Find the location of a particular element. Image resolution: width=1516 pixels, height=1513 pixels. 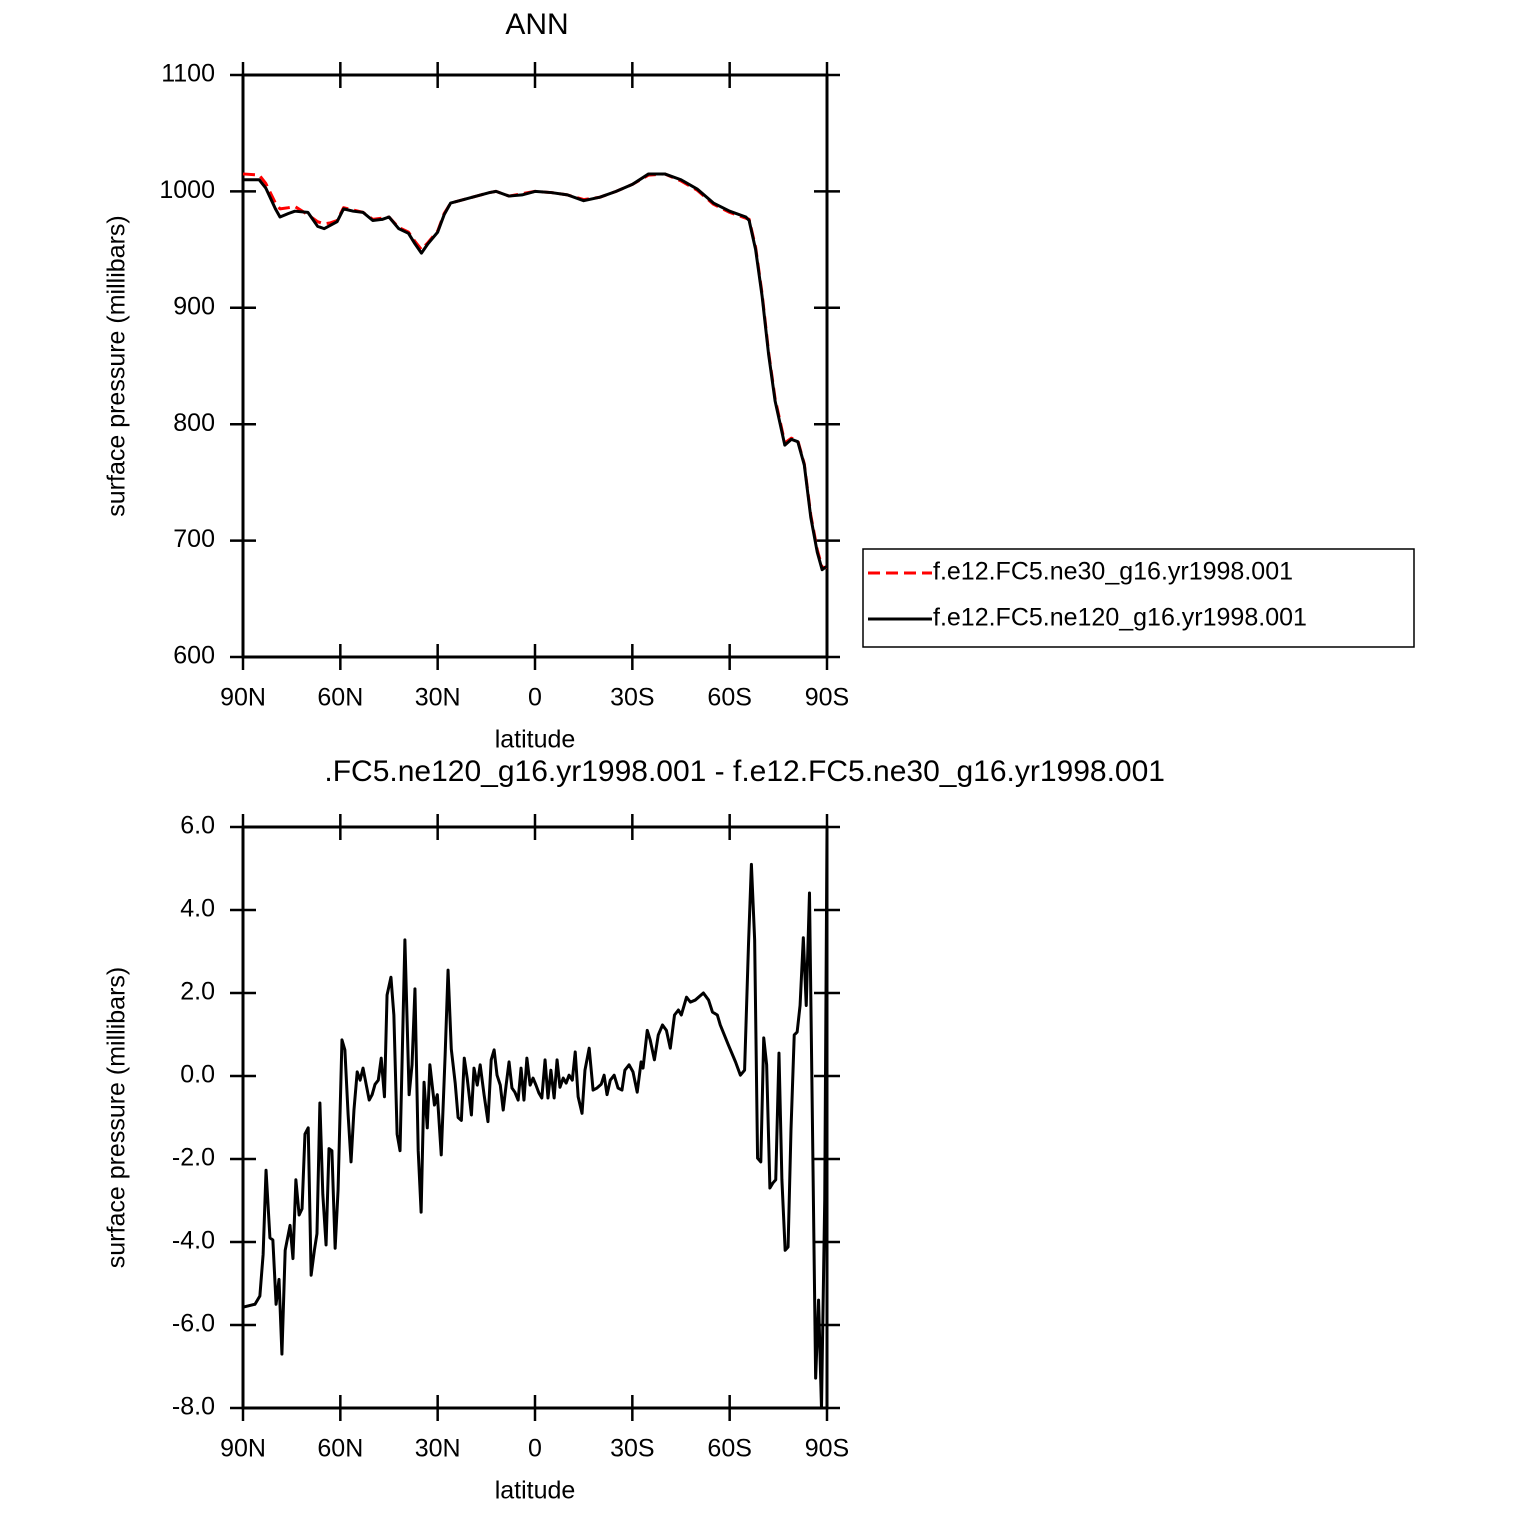

legend-label: f.e12.FC5.ne120_g16.yr1998.001 is located at coordinates (1120, 618).